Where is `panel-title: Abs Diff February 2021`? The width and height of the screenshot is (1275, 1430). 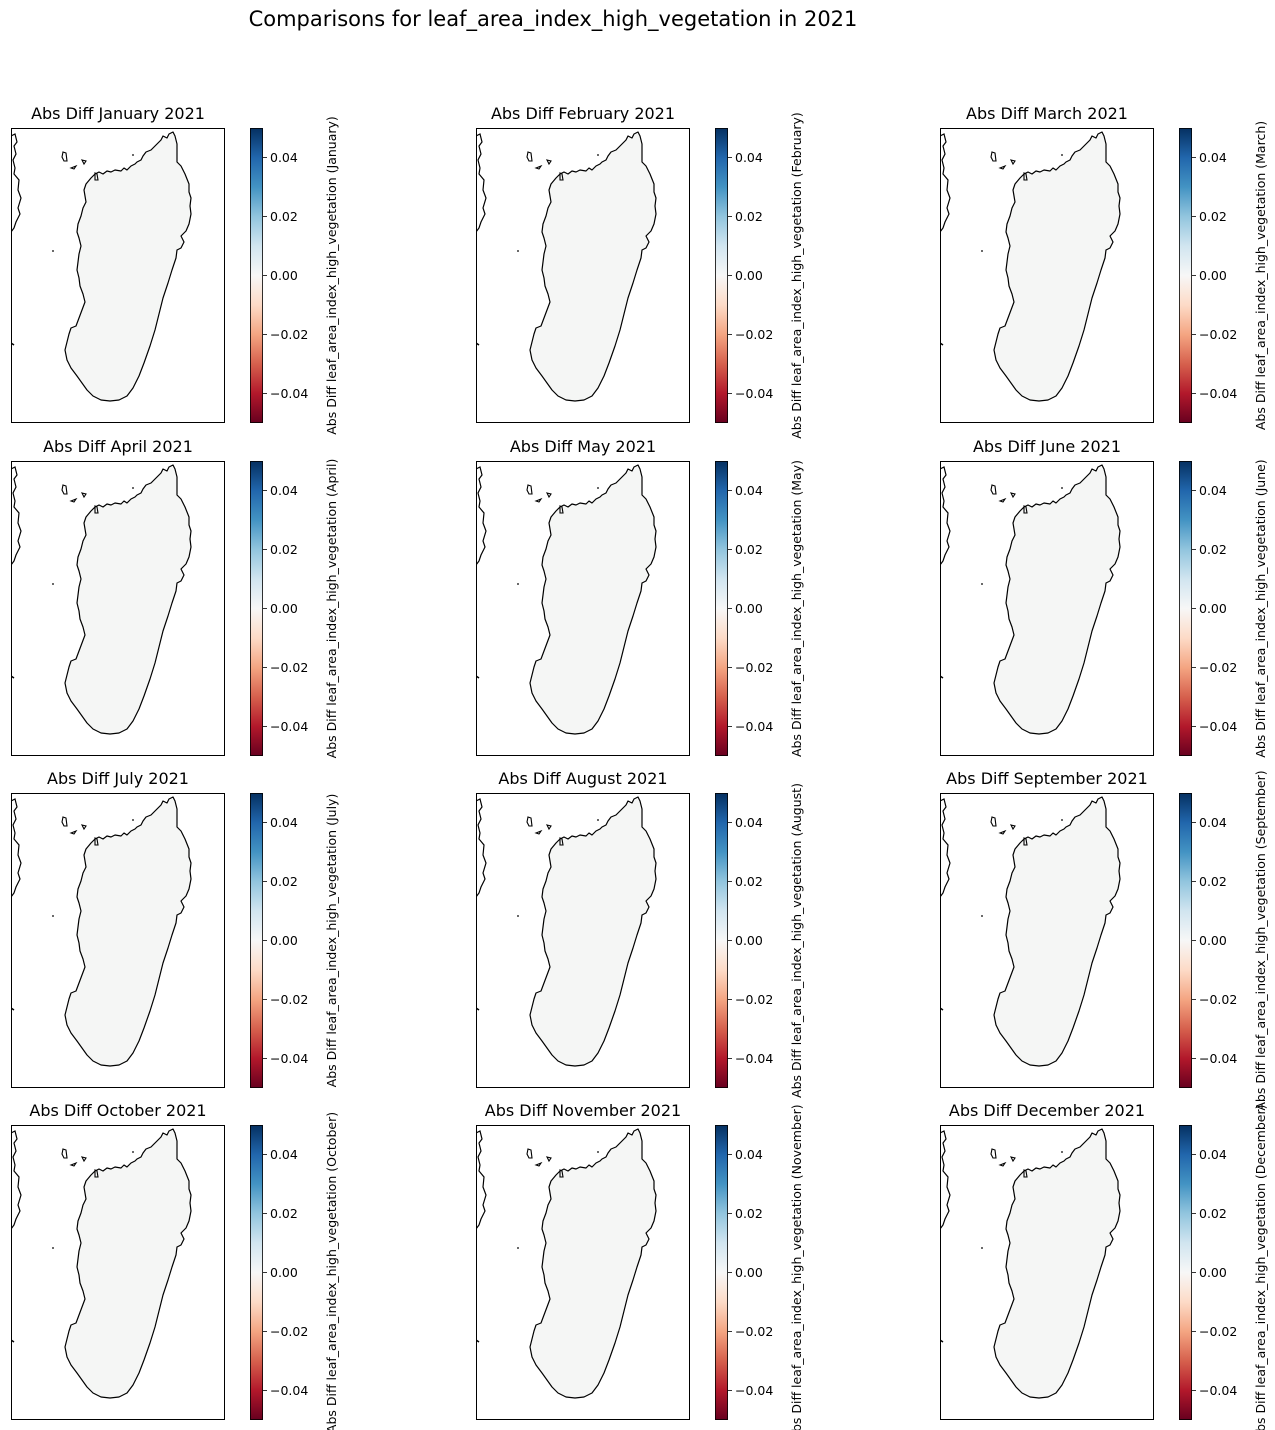 panel-title: Abs Diff February 2021 is located at coordinates (583, 113).